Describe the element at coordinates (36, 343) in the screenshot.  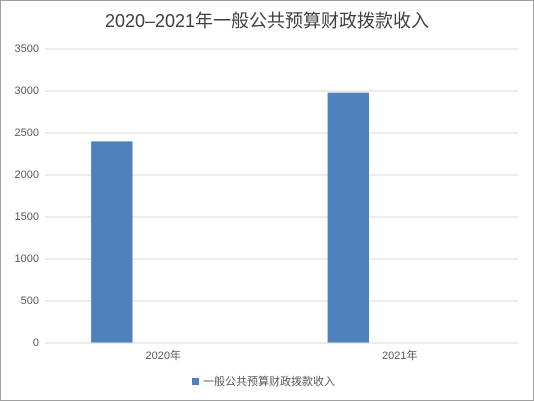
I see `y-tick-label: 0` at that location.